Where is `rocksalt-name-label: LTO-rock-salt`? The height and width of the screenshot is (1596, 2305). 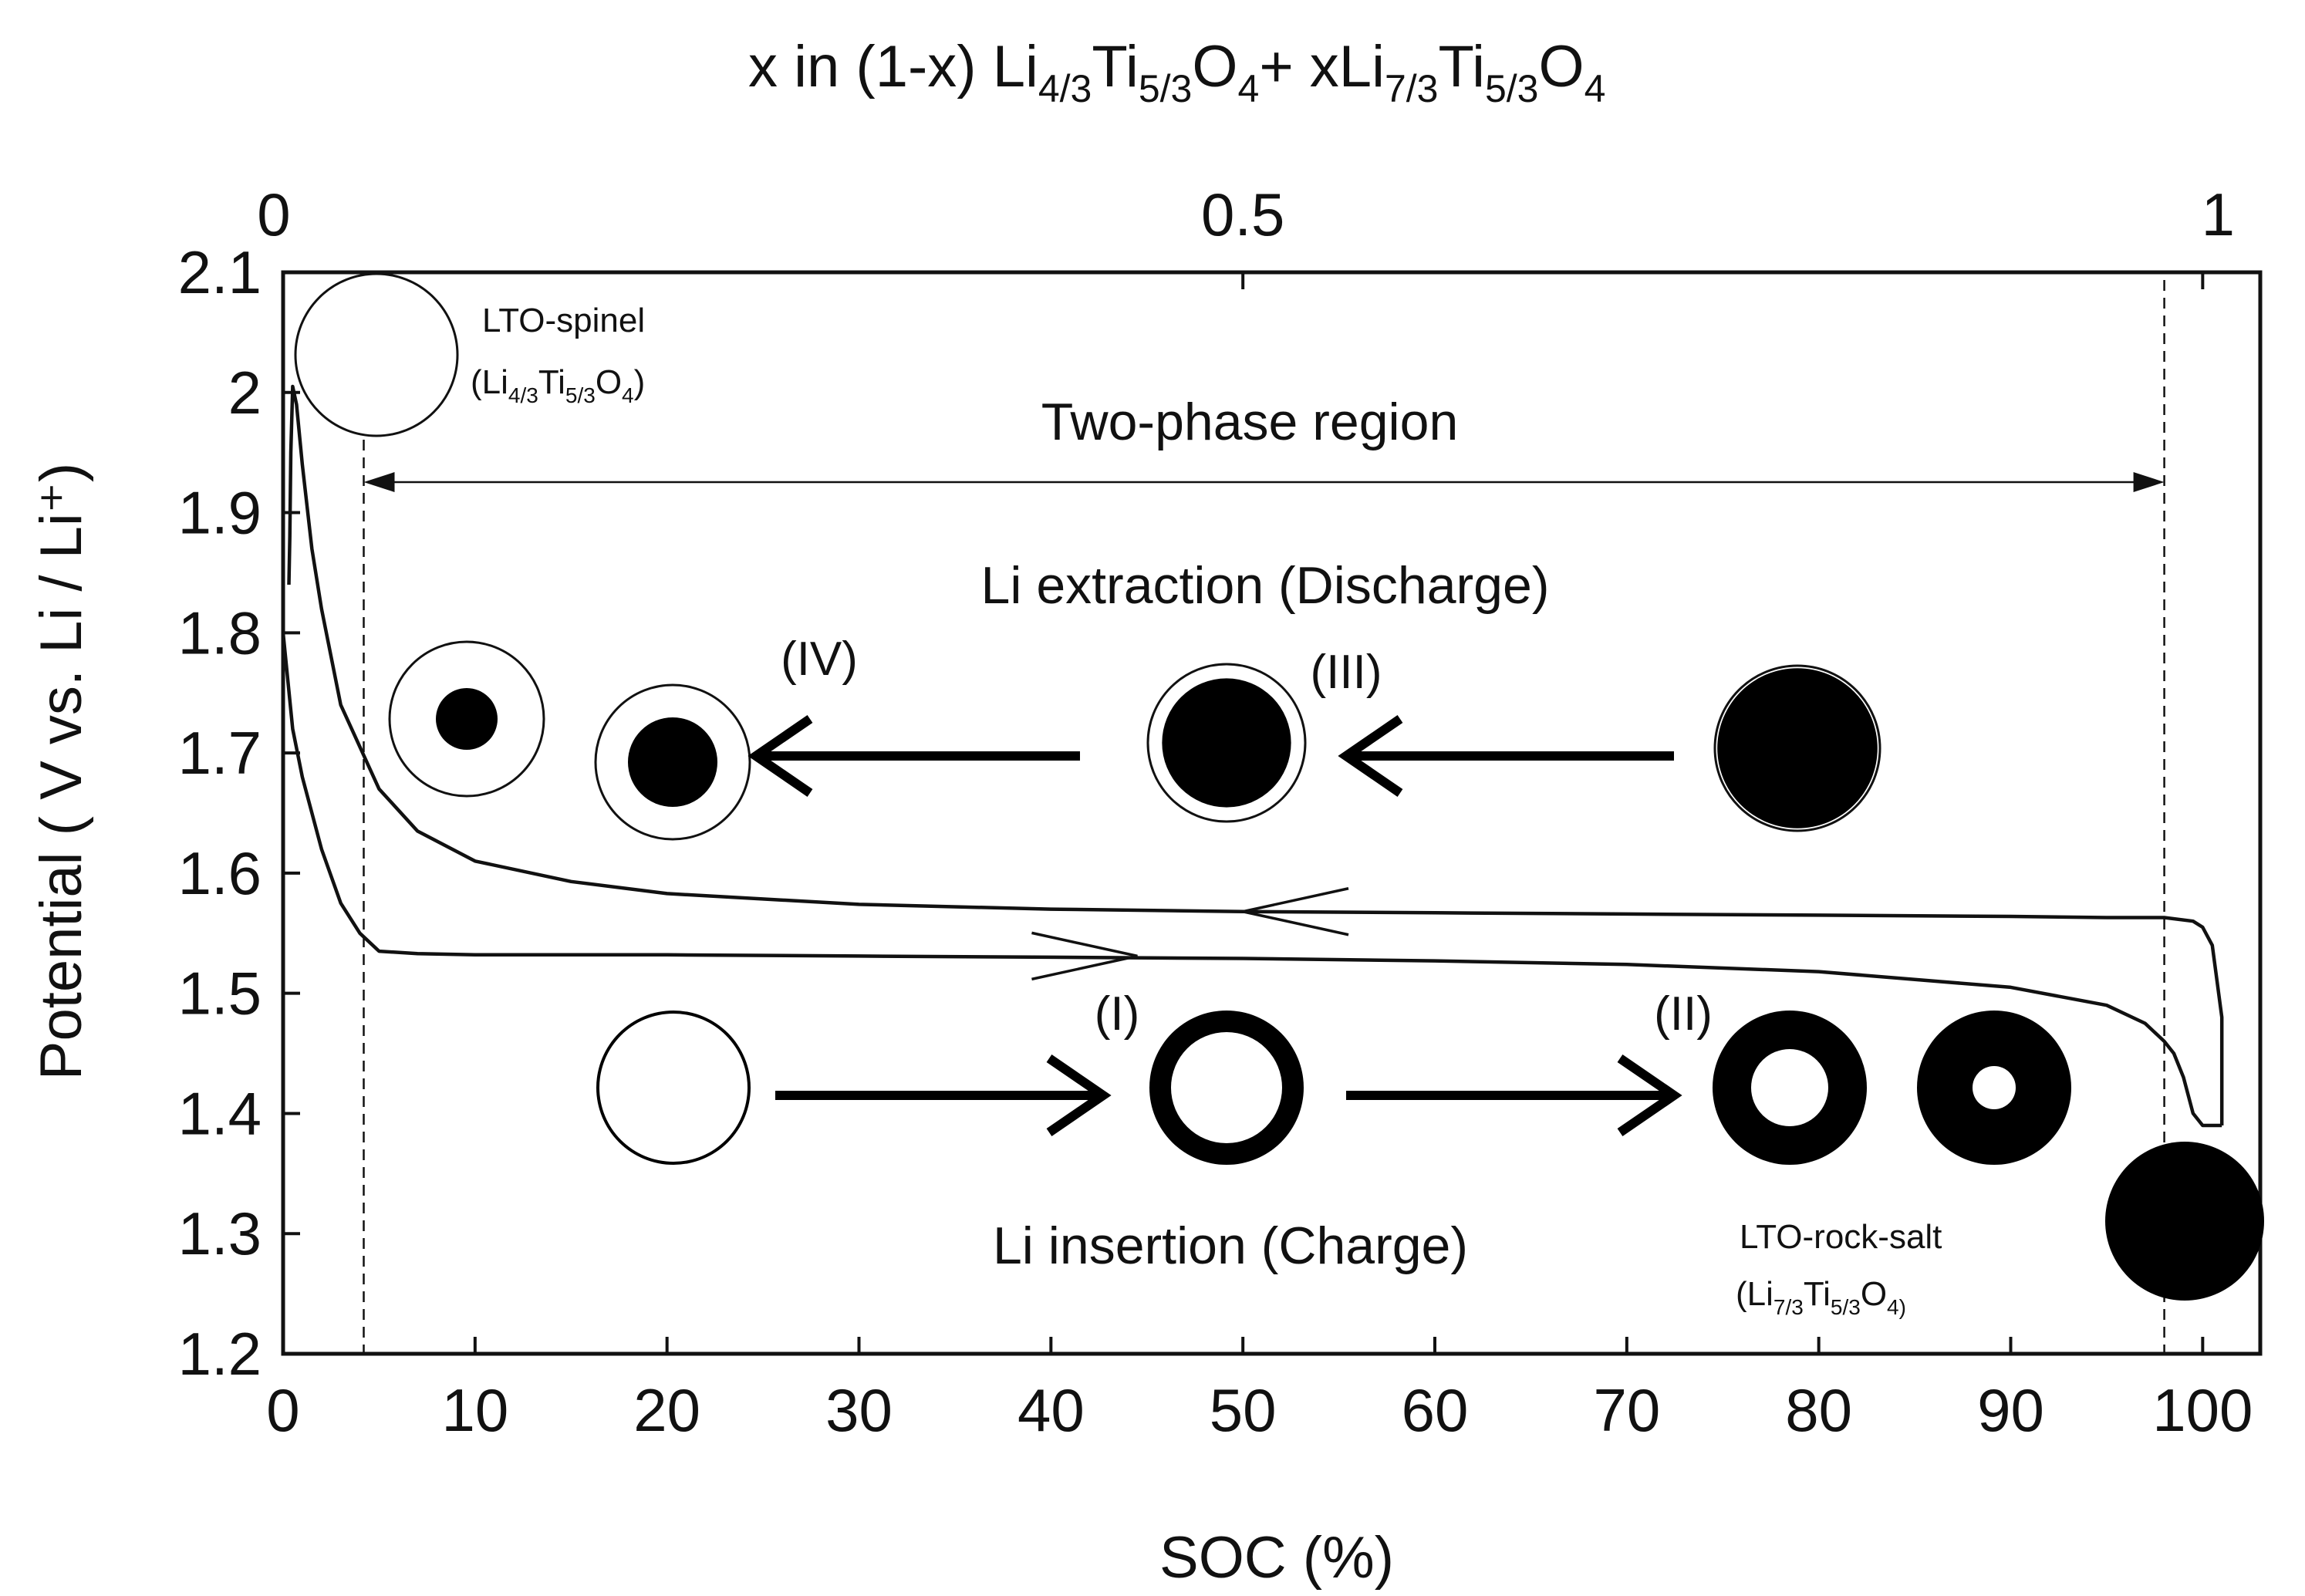 rocksalt-name-label: LTO-rock-salt is located at coordinates (1841, 1237).